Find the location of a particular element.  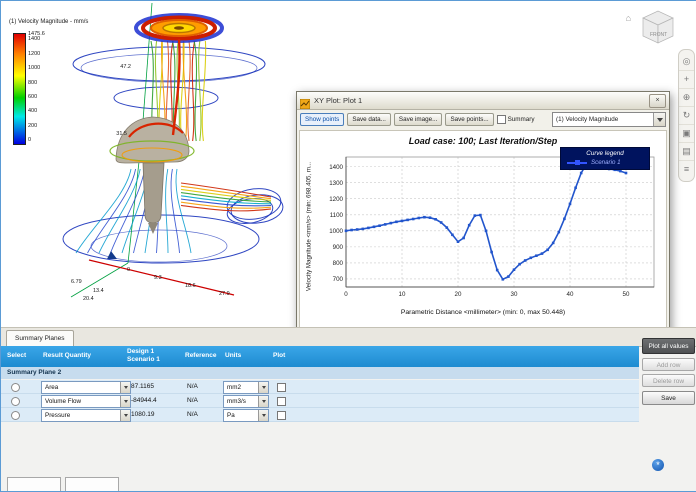

save-button: Save is located at coordinates (668, 398).